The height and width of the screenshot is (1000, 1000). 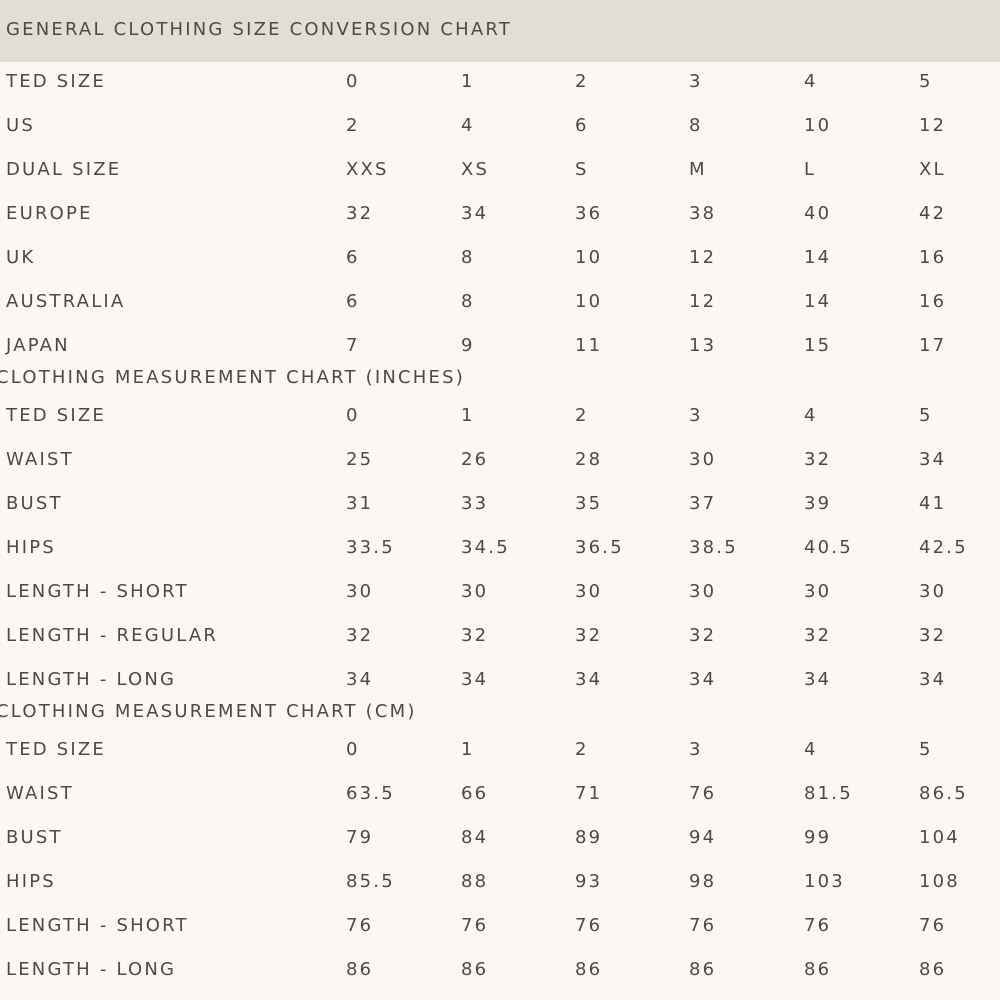 What do you see at coordinates (475, 837) in the screenshot?
I see `cell: 84` at bounding box center [475, 837].